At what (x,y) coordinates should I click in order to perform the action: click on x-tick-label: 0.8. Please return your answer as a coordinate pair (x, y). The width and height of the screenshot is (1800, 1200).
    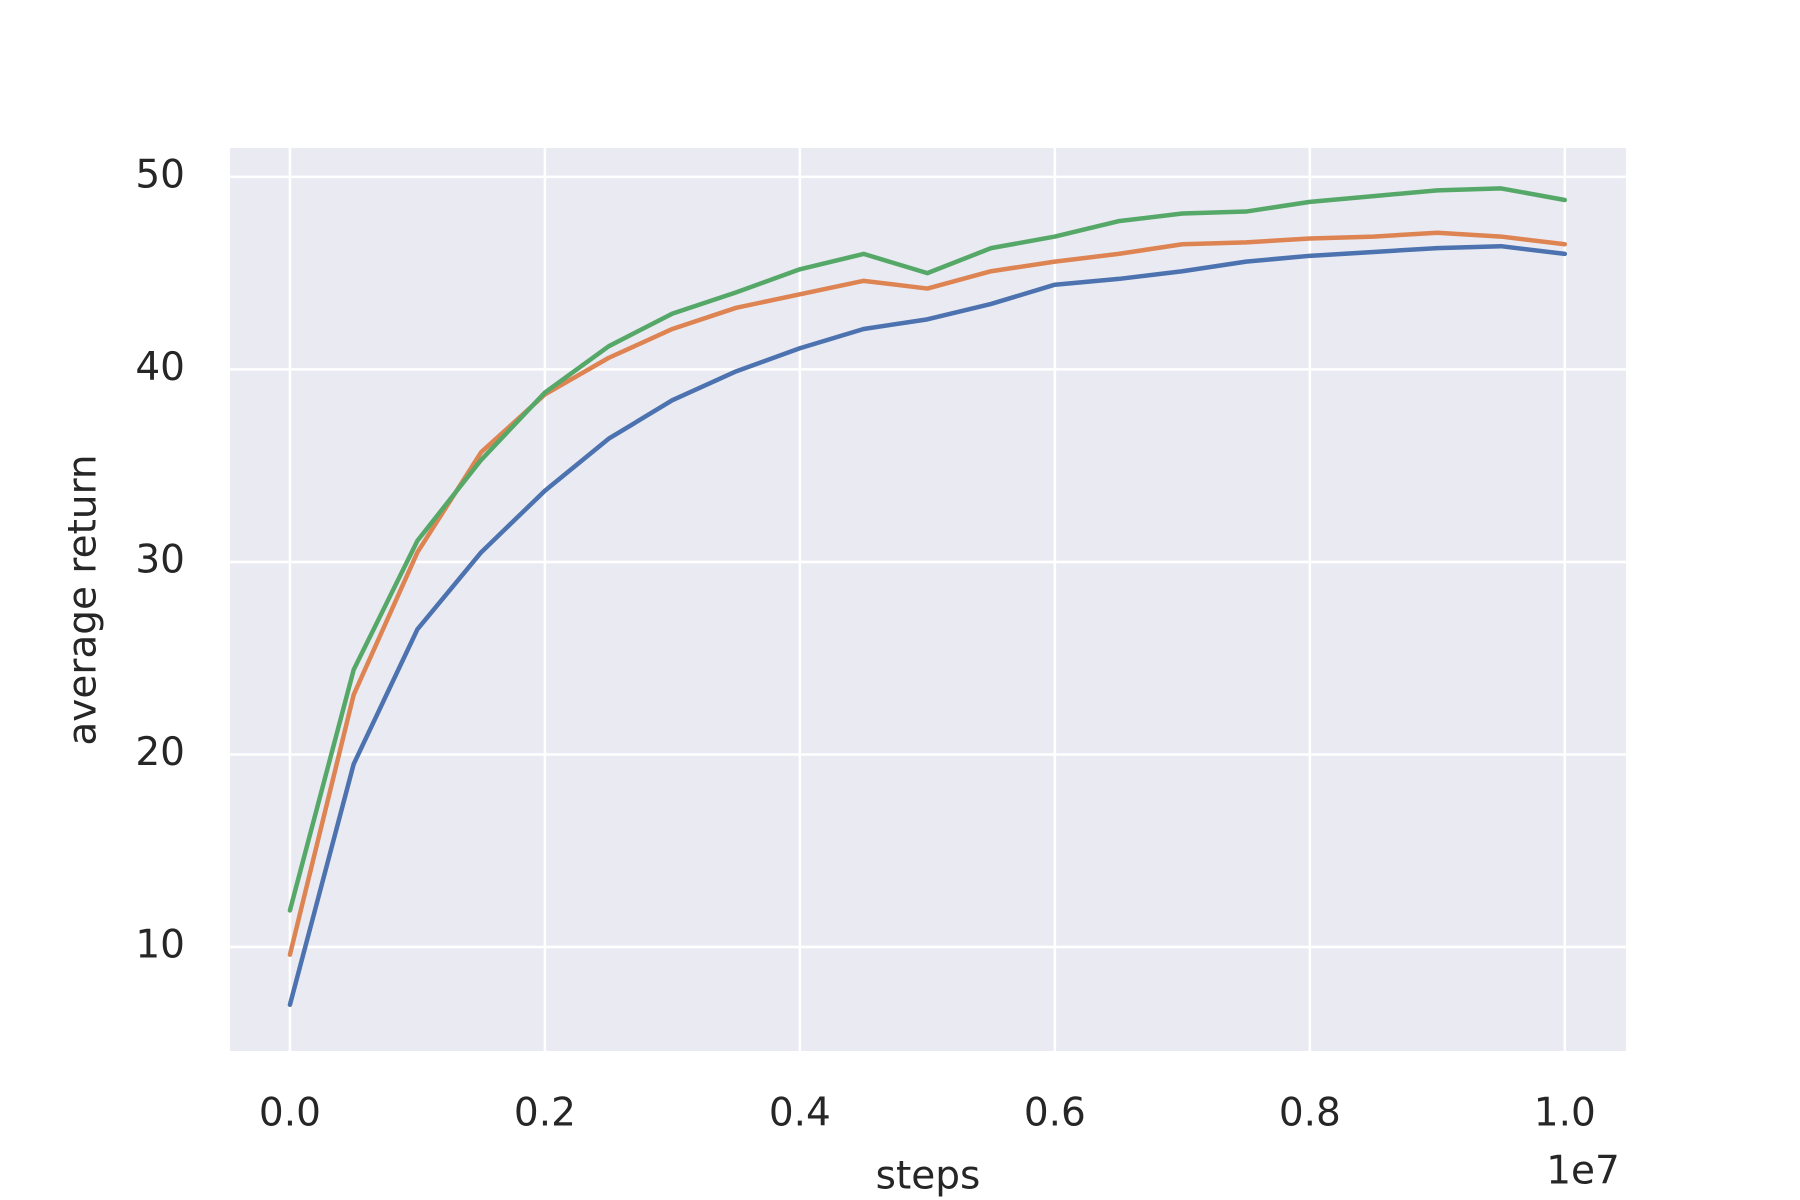
    Looking at the image, I should click on (1310, 1113).